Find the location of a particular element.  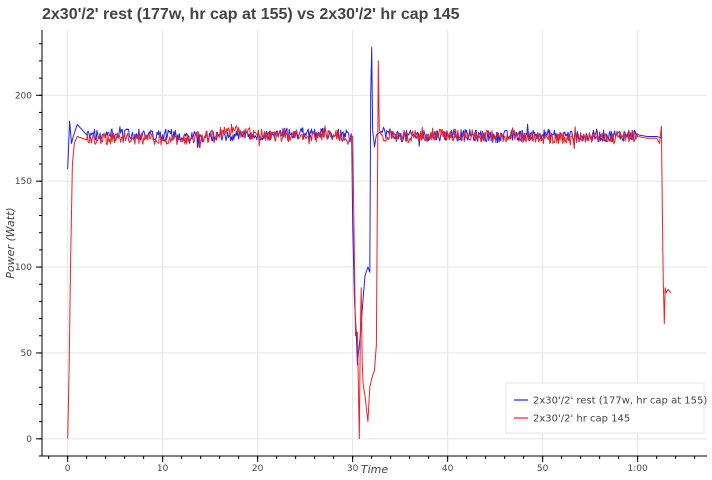

y-tick-label: 50 is located at coordinates (27, 354).